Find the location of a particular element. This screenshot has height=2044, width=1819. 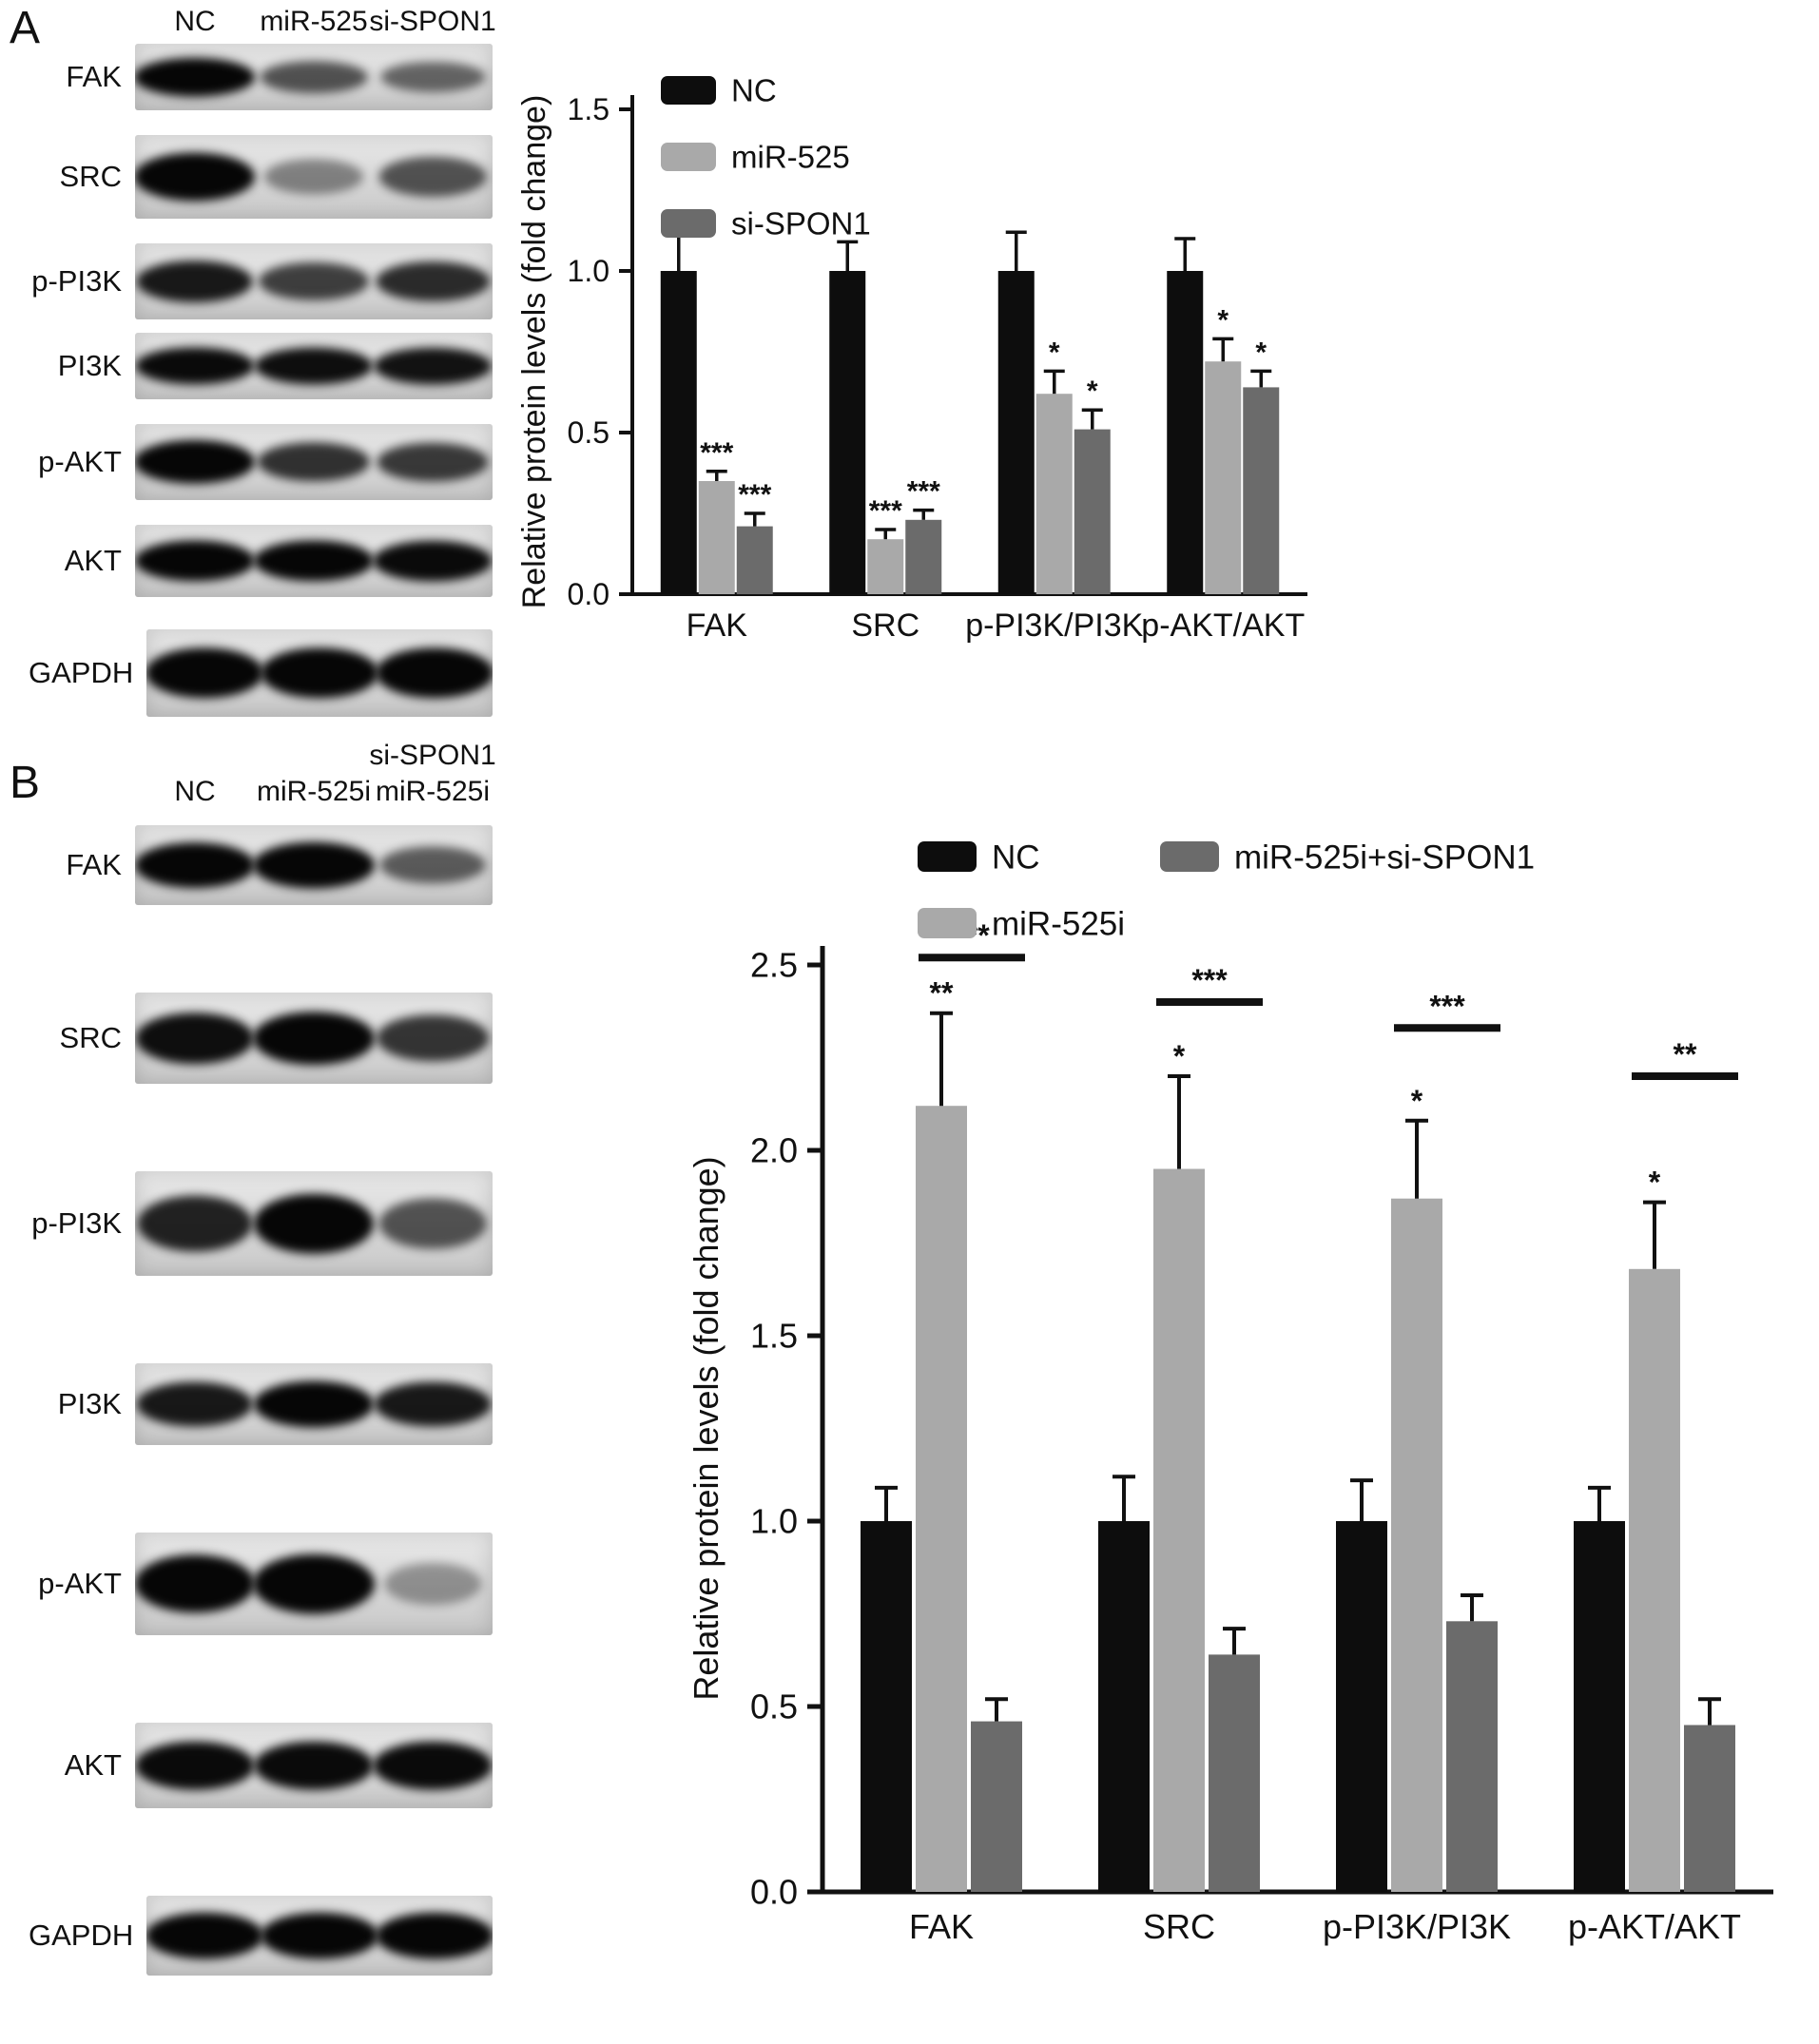

protein-label-akt-b: AKT is located at coordinates (93, 1765).